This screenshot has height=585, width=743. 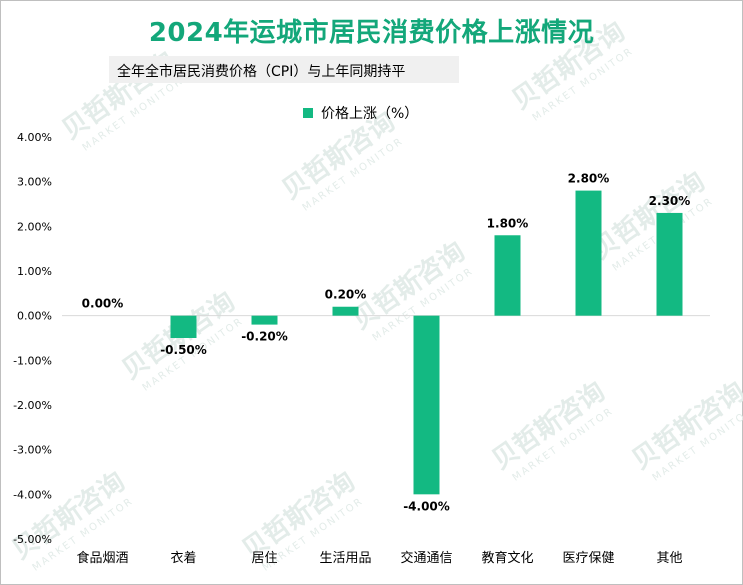 What do you see at coordinates (508, 223) in the screenshot?
I see `data-label: 1.80%` at bounding box center [508, 223].